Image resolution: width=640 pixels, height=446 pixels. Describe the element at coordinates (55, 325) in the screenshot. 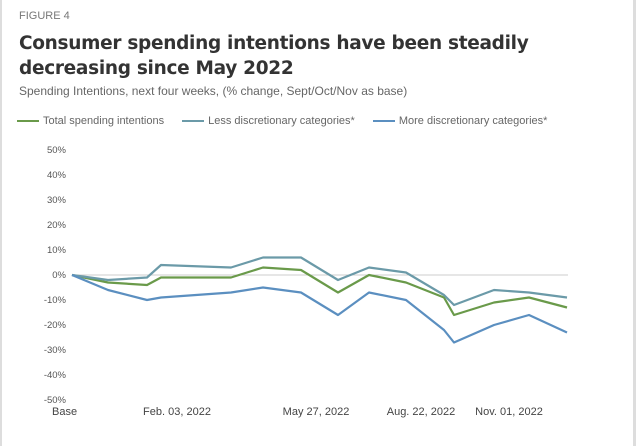

I see `y-tick-label: -20%` at that location.